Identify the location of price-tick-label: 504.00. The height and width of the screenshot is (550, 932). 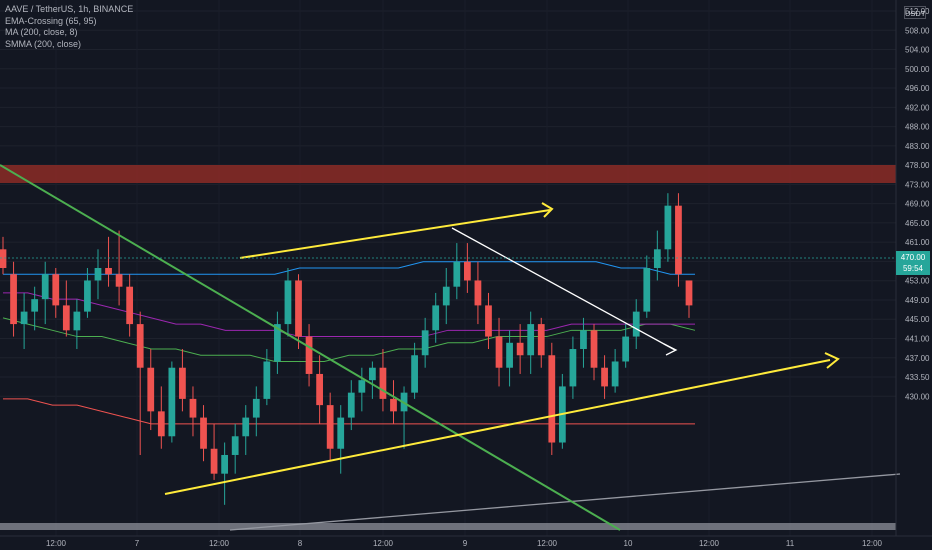
(917, 50).